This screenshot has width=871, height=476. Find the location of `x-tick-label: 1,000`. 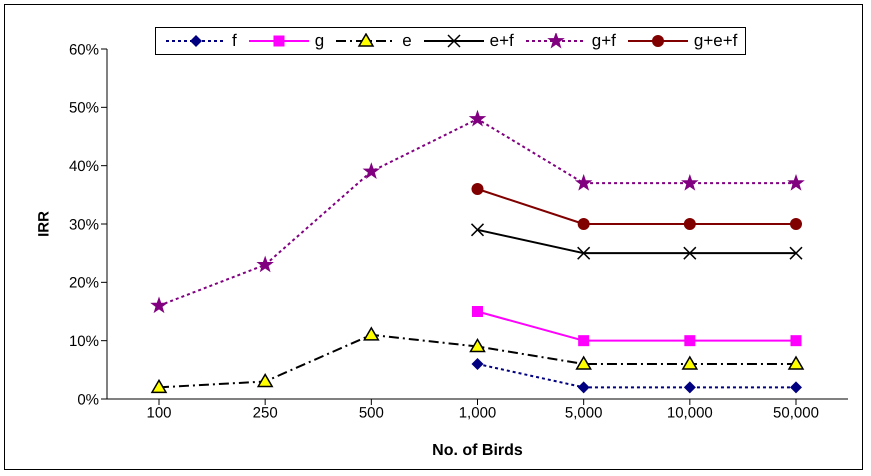

x-tick-label: 1,000 is located at coordinates (477, 413).